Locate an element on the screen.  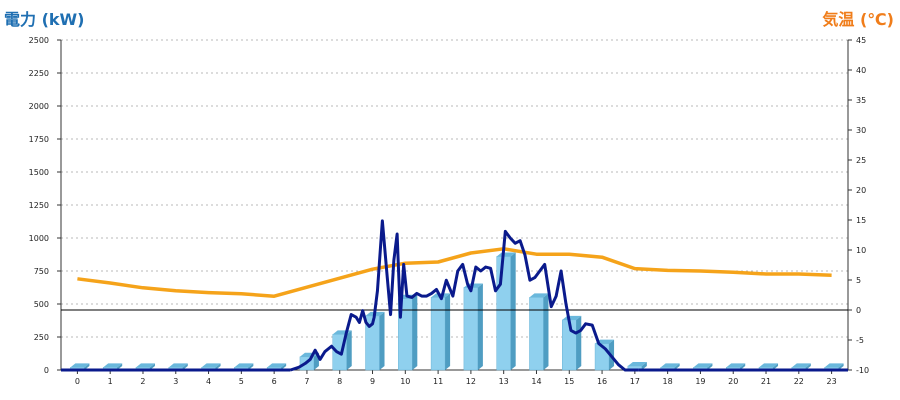
right-tick-label: 25 is located at coordinates (861, 160).